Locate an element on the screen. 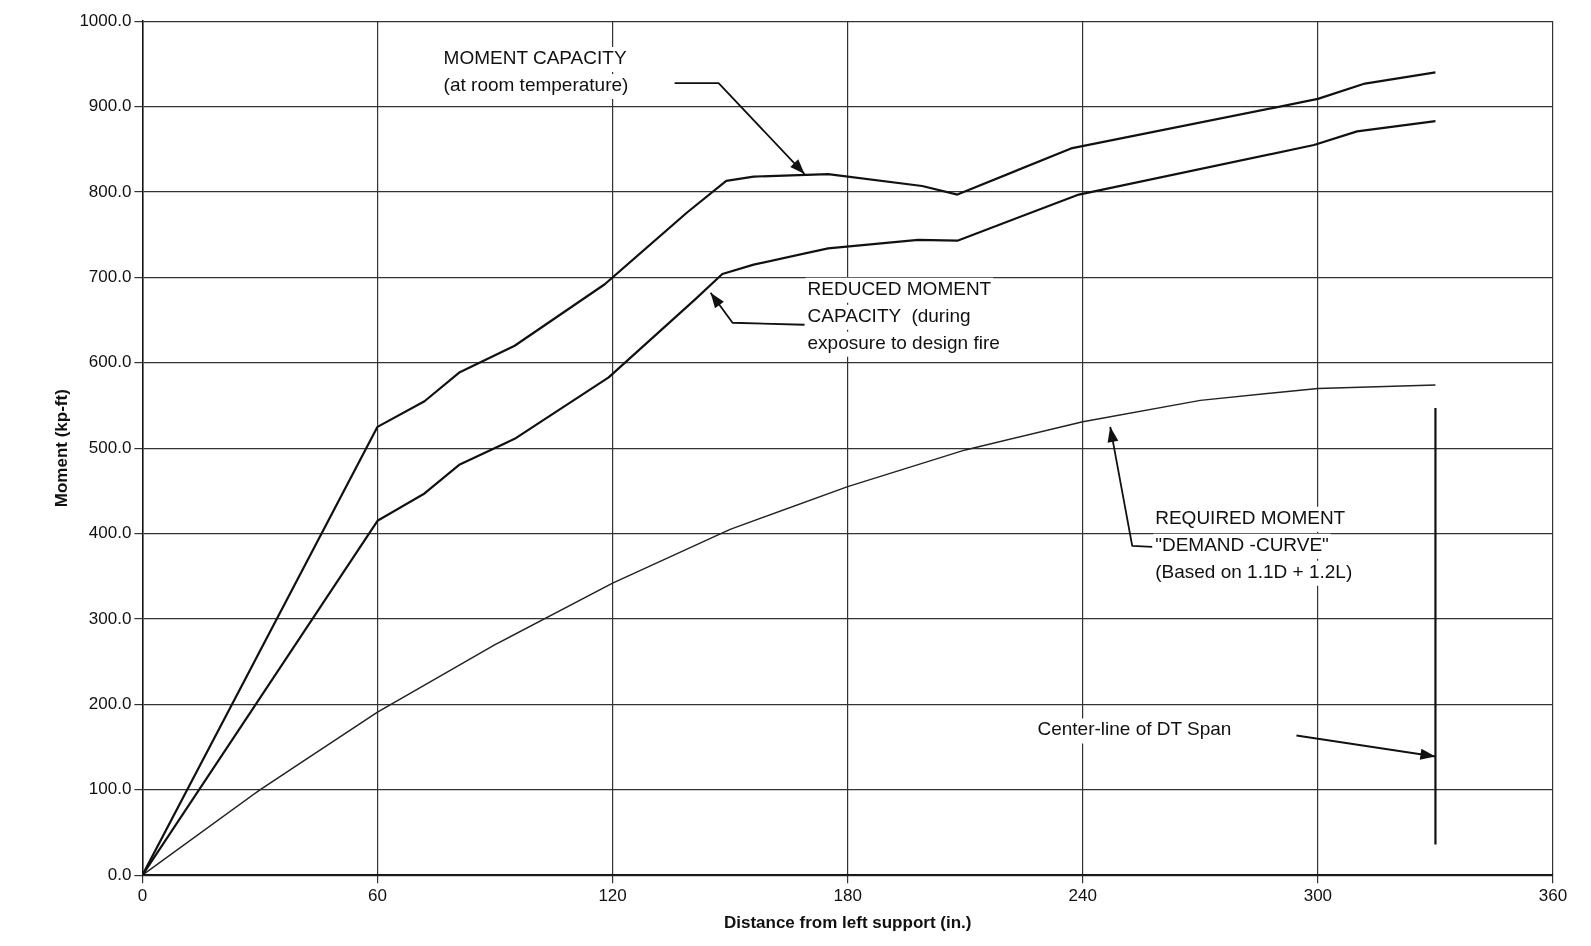 The height and width of the screenshot is (946, 1591). x-tick-label: 120 is located at coordinates (612, 896).